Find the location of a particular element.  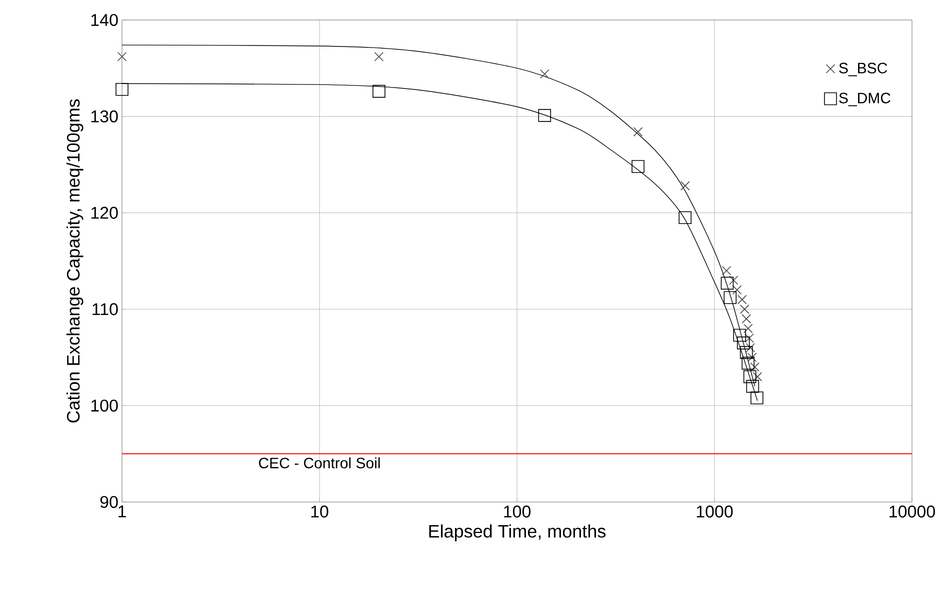

y-tick-label: 130 is located at coordinates (104, 116).